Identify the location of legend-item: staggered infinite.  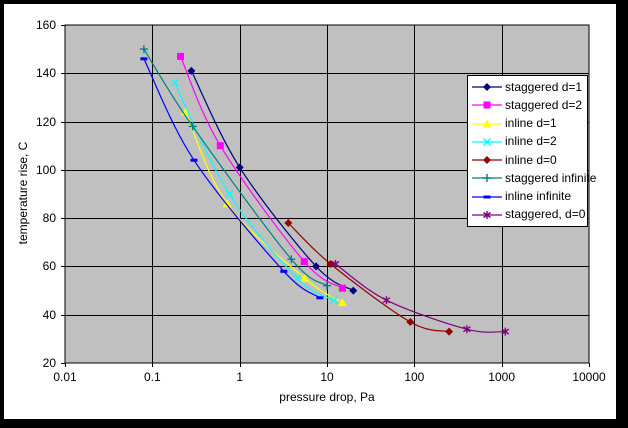
(532, 178).